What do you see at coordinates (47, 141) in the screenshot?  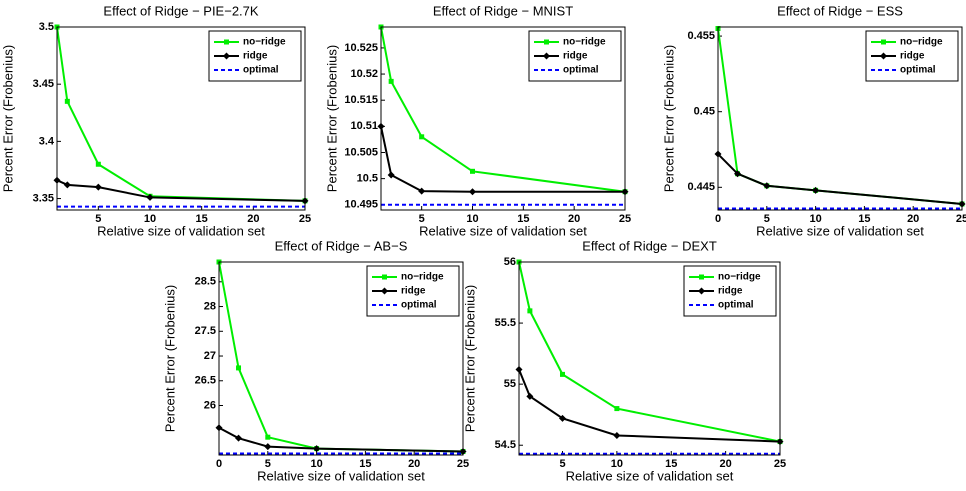 I see `y-tick-label: 3.4` at bounding box center [47, 141].